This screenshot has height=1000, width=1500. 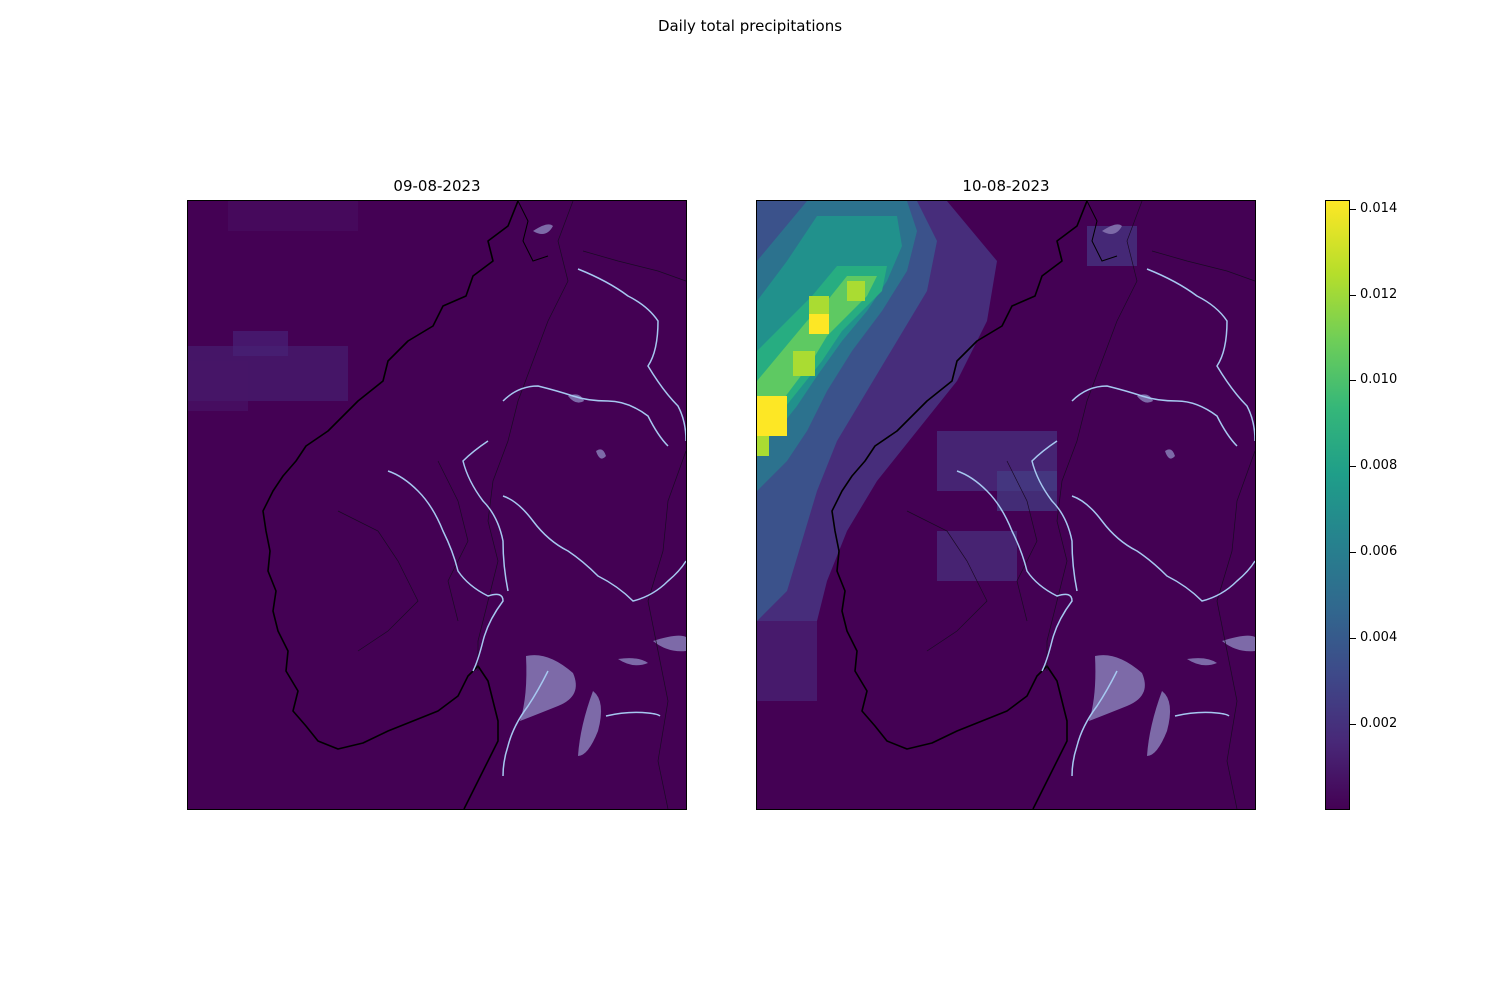 I want to click on colorbar-tick-label: 0.006, so click(x=1379, y=551).